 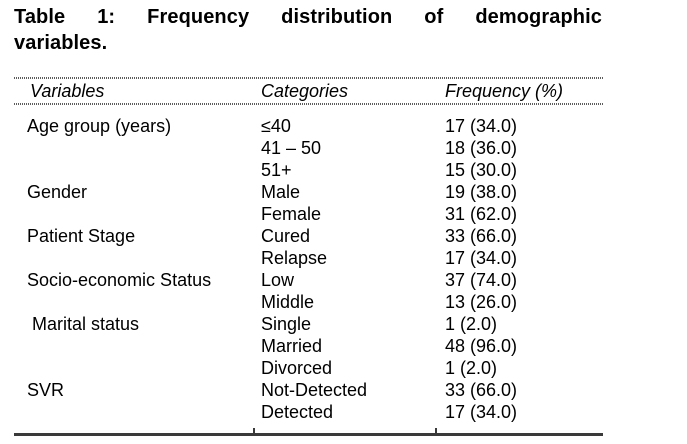 What do you see at coordinates (305, 91) in the screenshot?
I see `column-header-categories: Categories` at bounding box center [305, 91].